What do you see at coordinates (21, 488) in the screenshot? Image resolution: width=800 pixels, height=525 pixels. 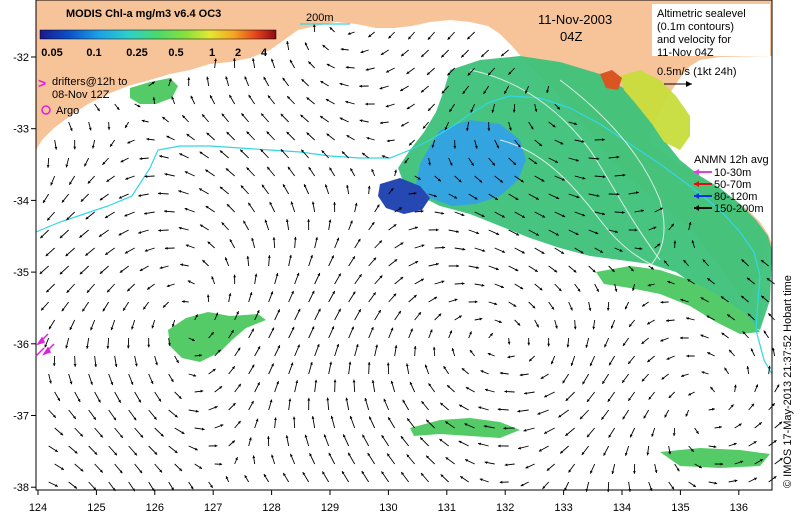 I see `y-tick-label: -38` at bounding box center [21, 488].